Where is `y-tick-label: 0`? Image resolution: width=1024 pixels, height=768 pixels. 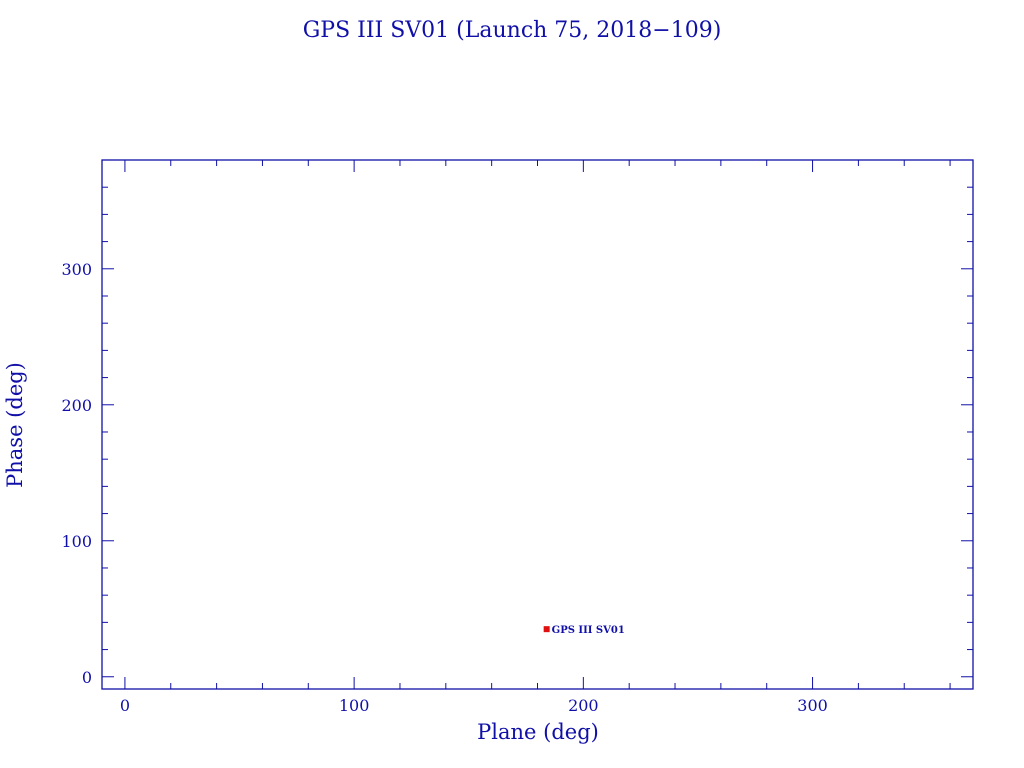
y-tick-label: 0 is located at coordinates (87, 677).